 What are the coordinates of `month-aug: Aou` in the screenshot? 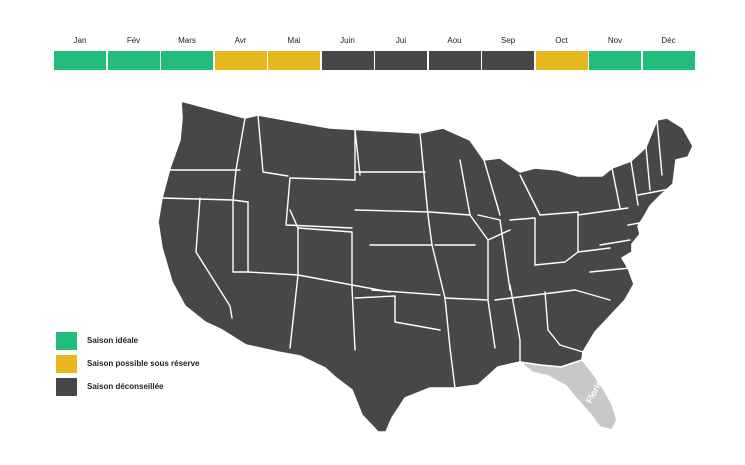 It's located at (454, 53).